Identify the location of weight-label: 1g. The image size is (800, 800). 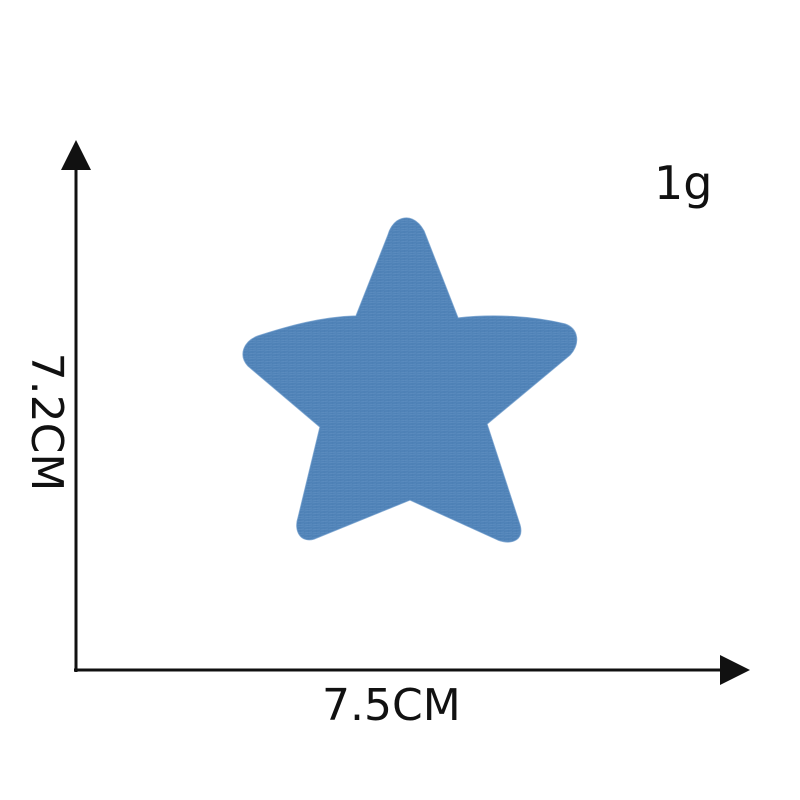
(683, 183).